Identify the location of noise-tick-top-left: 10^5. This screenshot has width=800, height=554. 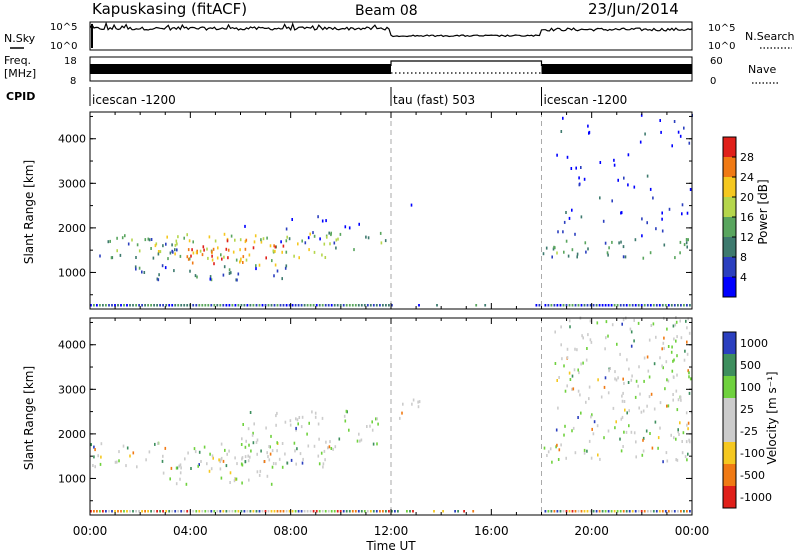
(63, 27).